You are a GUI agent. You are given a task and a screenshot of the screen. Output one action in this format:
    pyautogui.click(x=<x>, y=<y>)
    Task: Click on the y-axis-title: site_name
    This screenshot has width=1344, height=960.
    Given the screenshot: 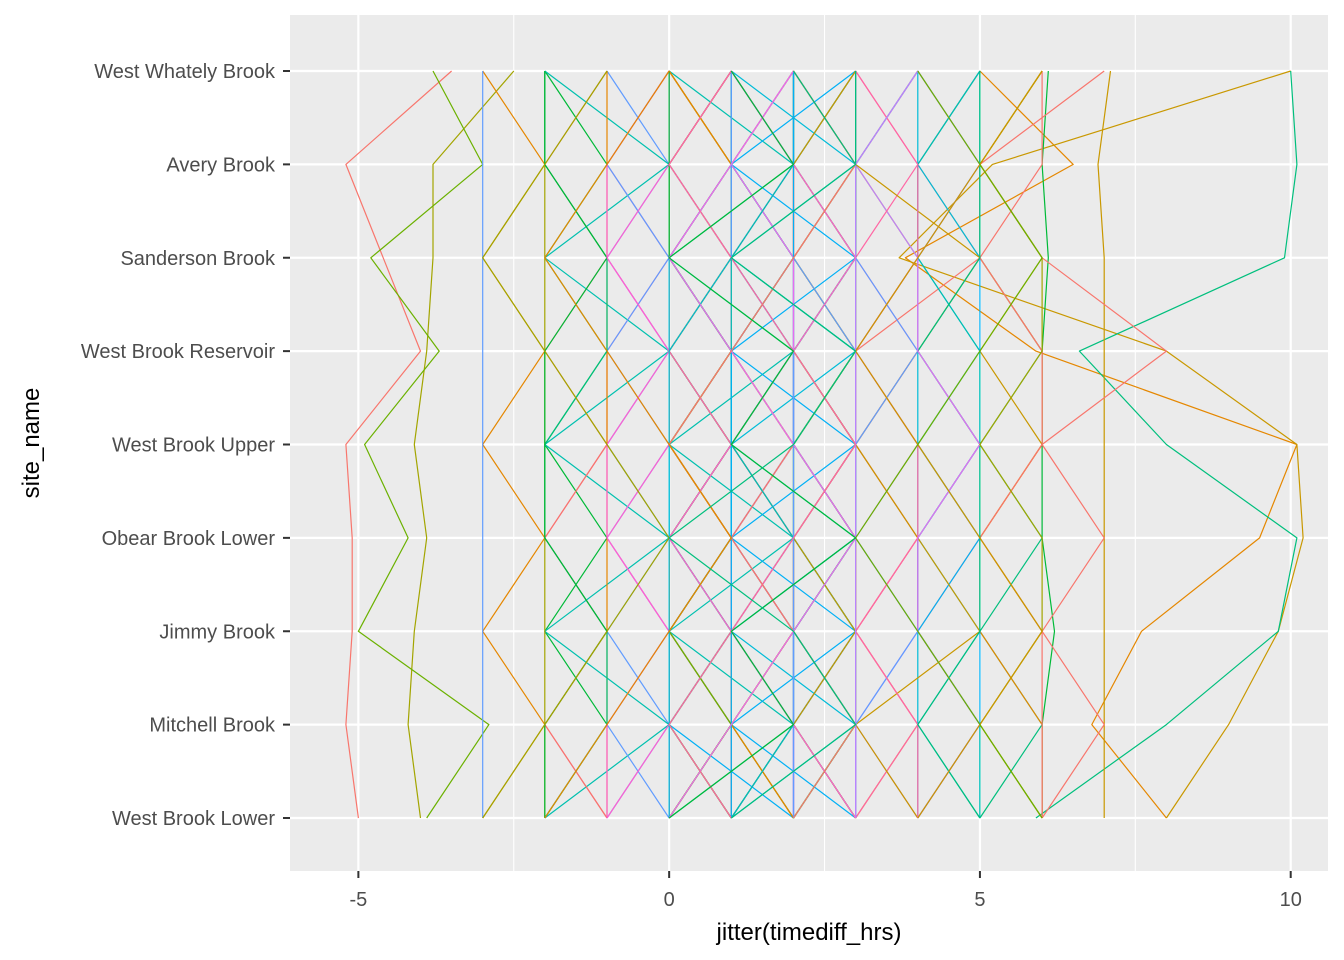 What is the action you would take?
    pyautogui.click(x=31, y=443)
    